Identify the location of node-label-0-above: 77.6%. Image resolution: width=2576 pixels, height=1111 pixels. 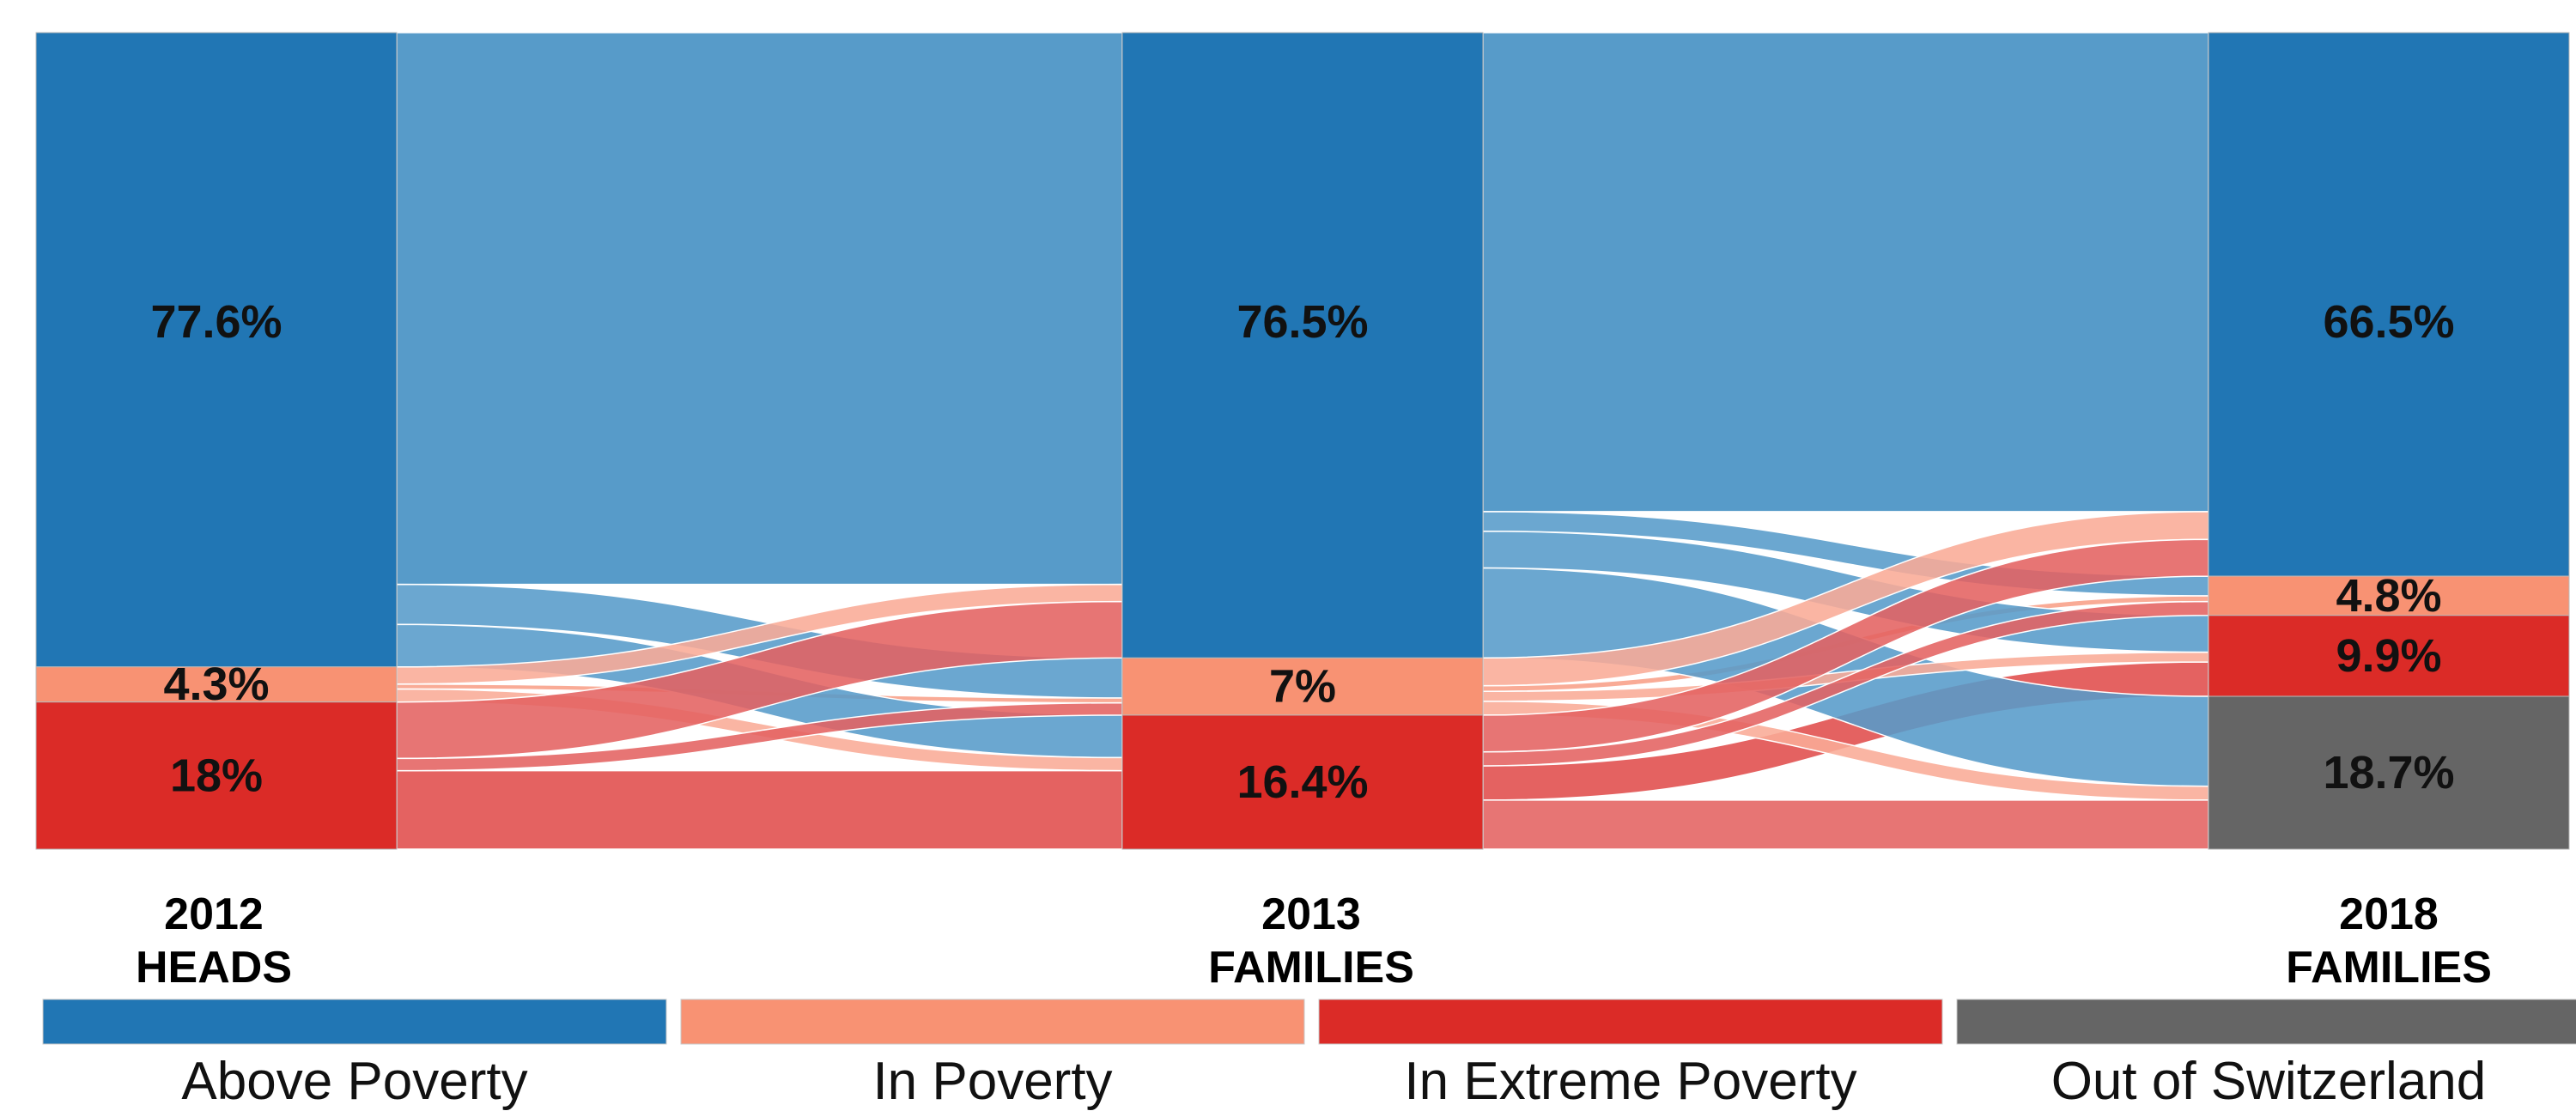
(216, 322).